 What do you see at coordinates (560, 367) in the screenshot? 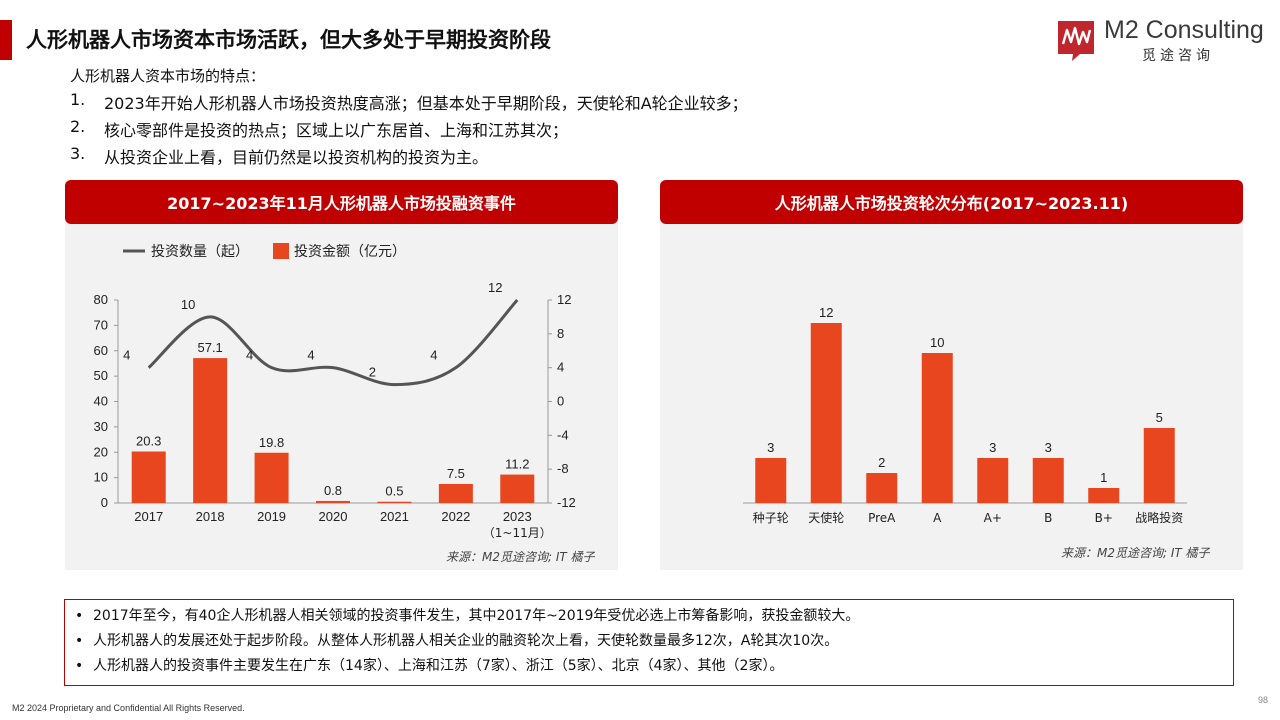
I see `y-right-tick-label: 4` at bounding box center [560, 367].